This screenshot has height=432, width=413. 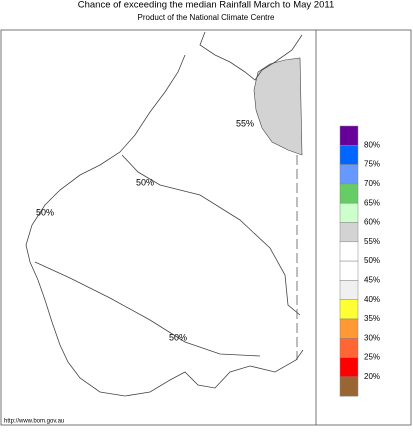 What do you see at coordinates (147, 309) in the screenshot?
I see `contour-line` at bounding box center [147, 309].